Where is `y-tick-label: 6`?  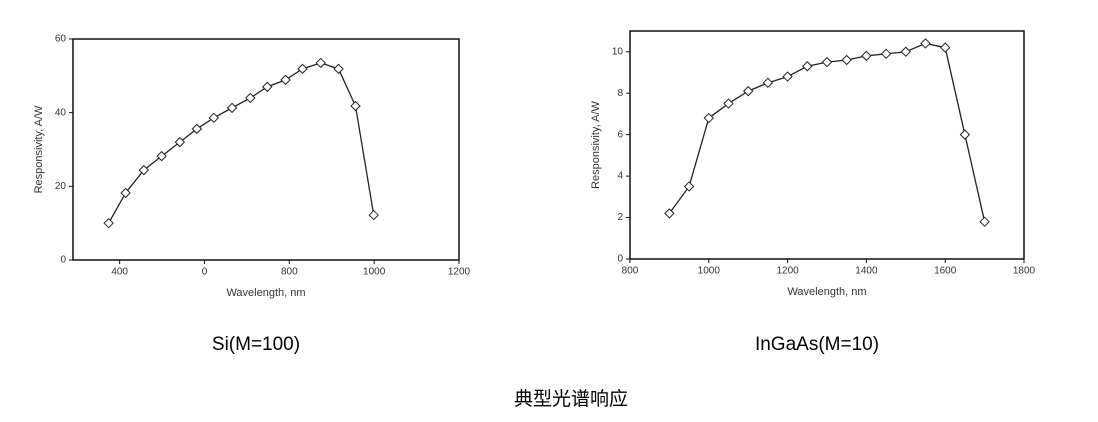
y-tick-label: 6 is located at coordinates (620, 134).